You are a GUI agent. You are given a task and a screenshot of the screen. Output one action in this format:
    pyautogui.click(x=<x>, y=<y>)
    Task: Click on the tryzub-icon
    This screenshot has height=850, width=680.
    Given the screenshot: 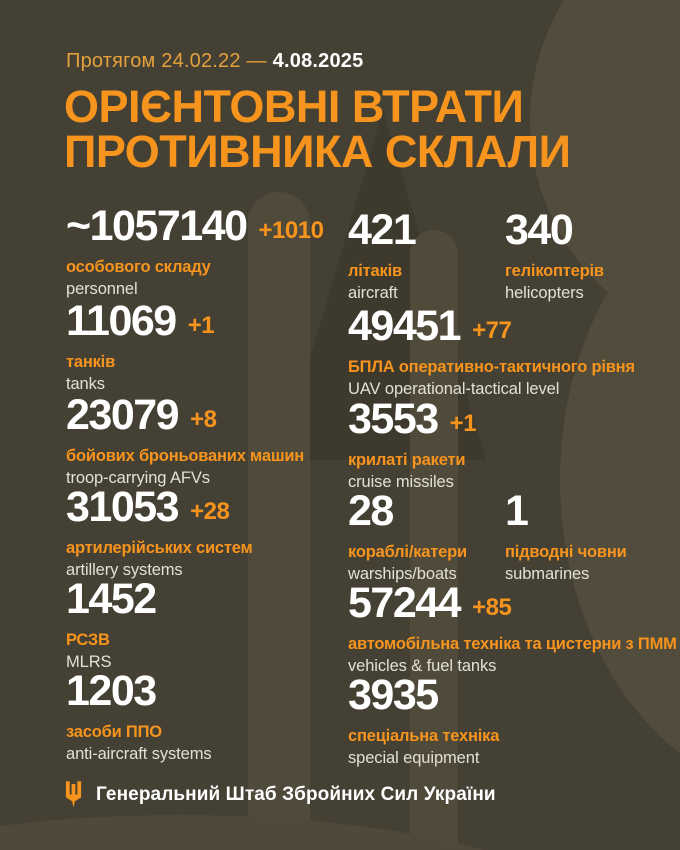 What is the action you would take?
    pyautogui.click(x=73, y=794)
    